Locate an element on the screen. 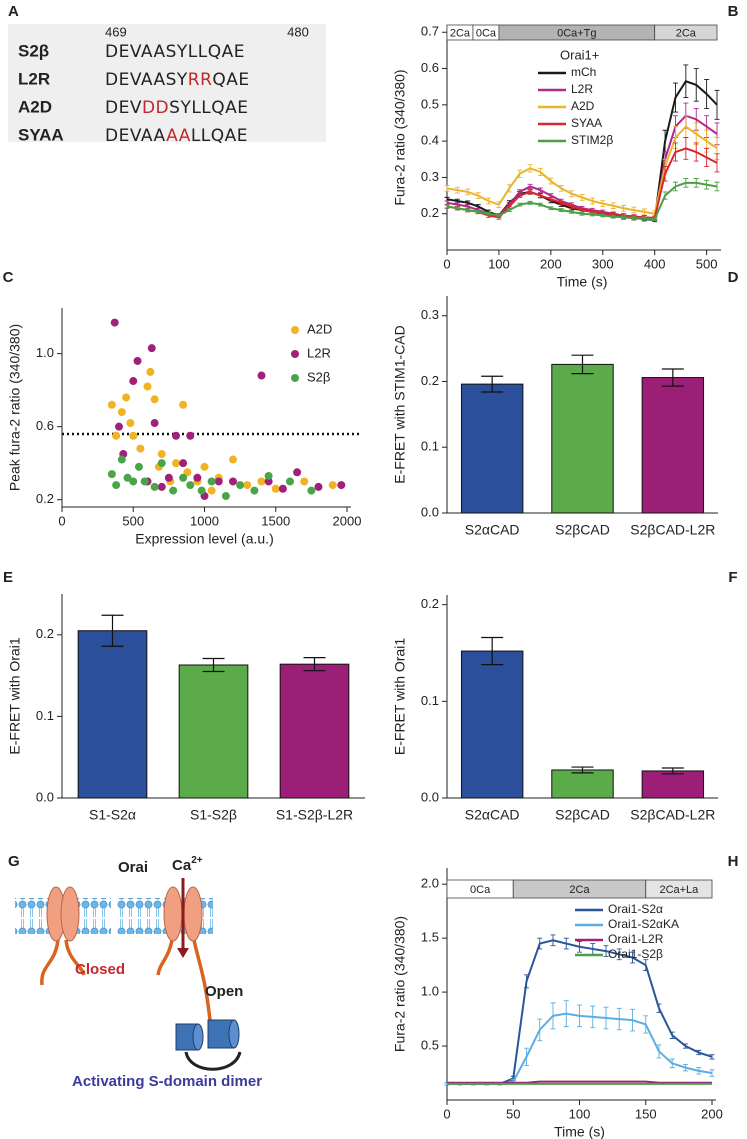 This screenshot has width=747, height=1139. ca-base: Ca is located at coordinates (182, 865).